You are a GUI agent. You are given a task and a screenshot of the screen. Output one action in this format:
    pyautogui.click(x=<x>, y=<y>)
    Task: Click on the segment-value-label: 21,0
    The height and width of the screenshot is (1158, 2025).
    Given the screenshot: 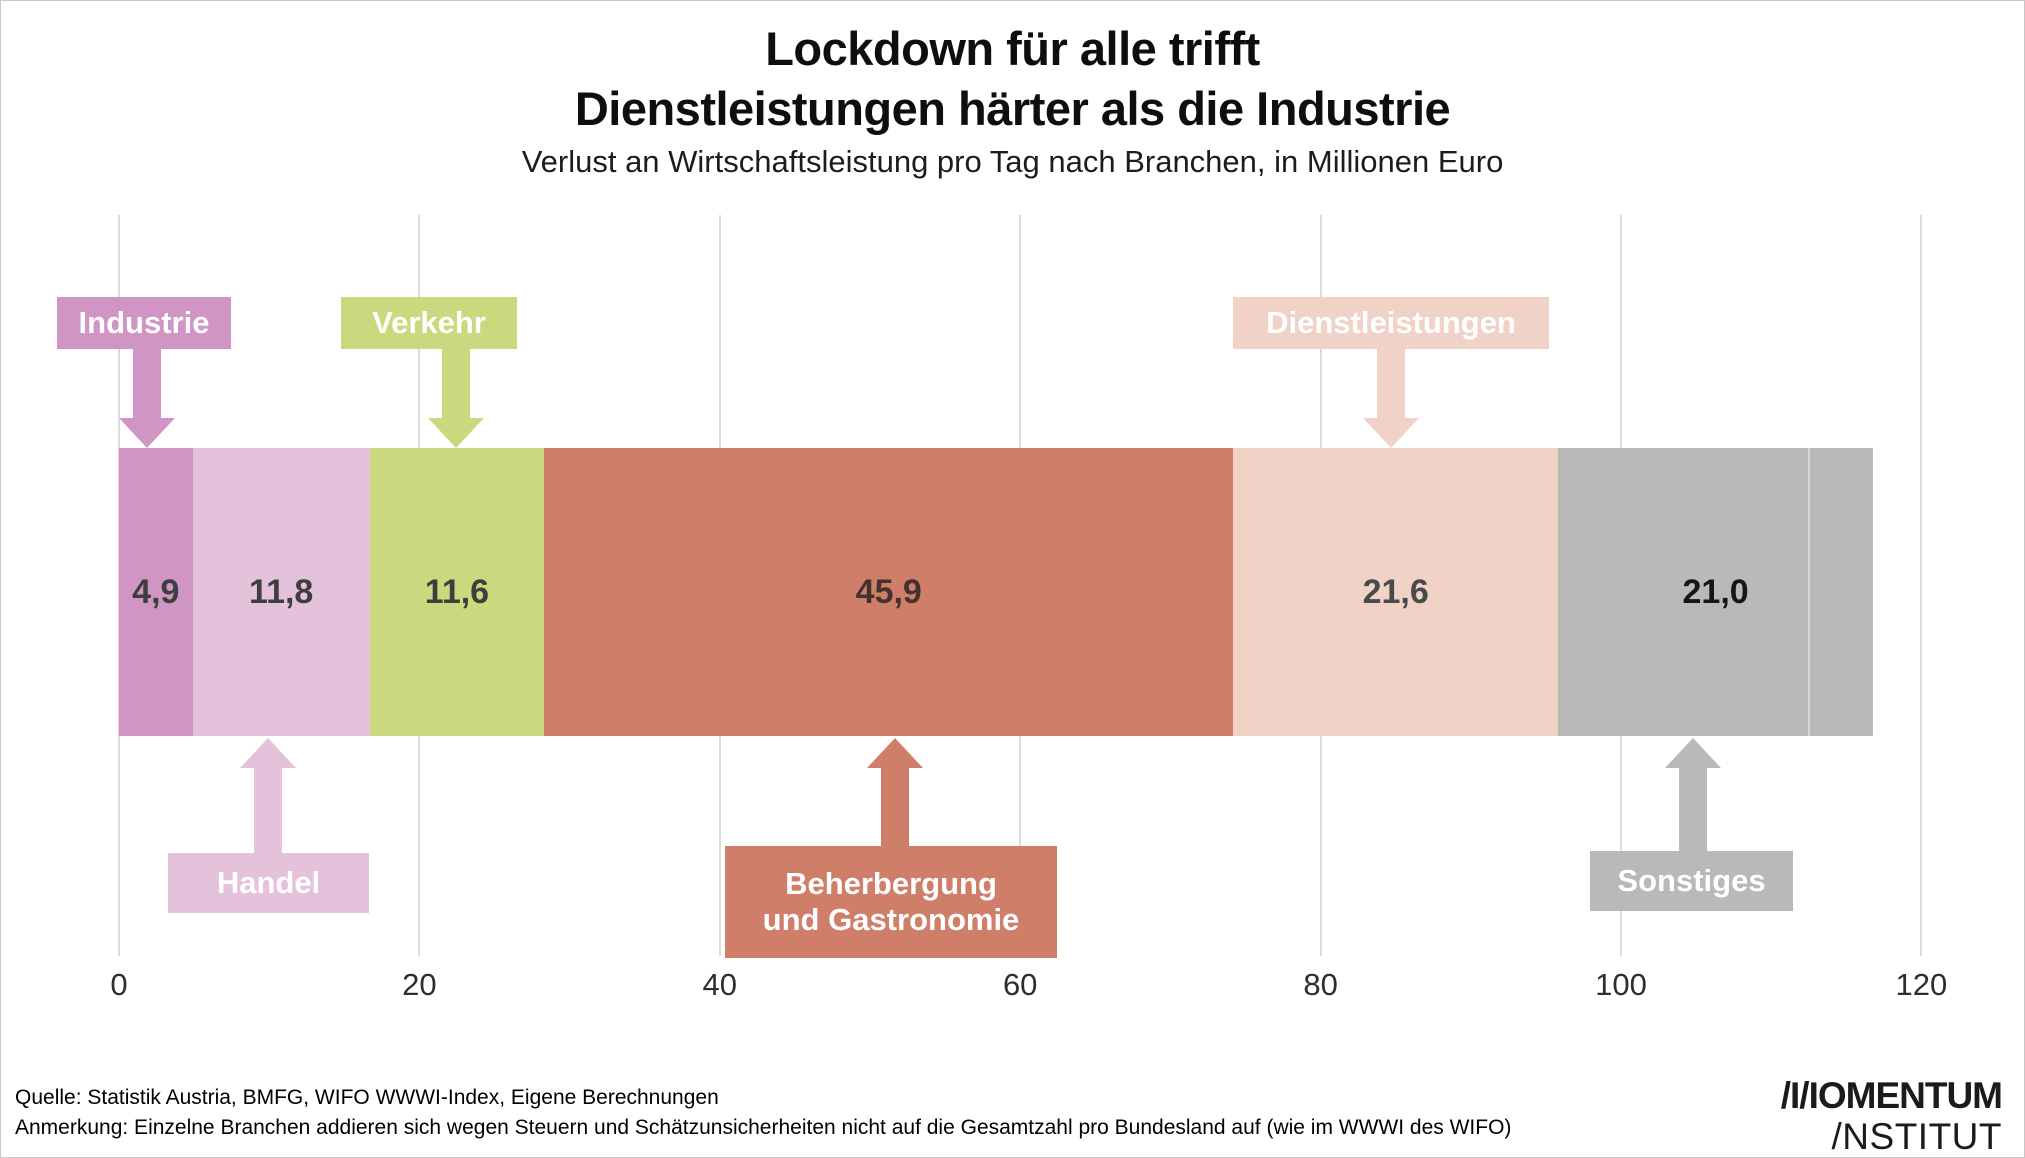 What is the action you would take?
    pyautogui.click(x=1715, y=591)
    